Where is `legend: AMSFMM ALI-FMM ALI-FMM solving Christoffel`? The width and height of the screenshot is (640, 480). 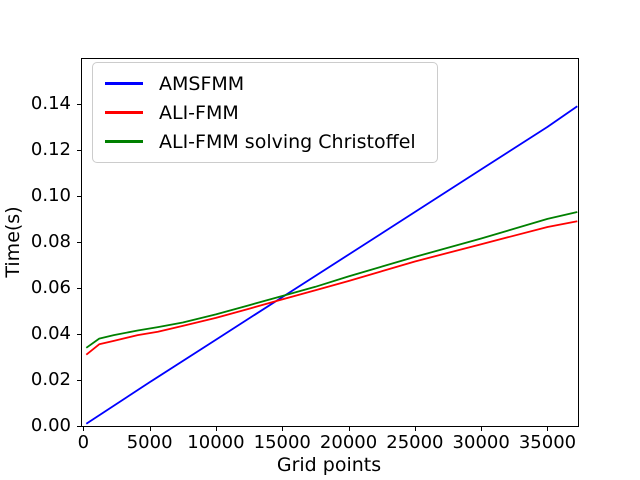 legend: AMSFMM ALI-FMM ALI-FMM solving Christoffel is located at coordinates (265, 112).